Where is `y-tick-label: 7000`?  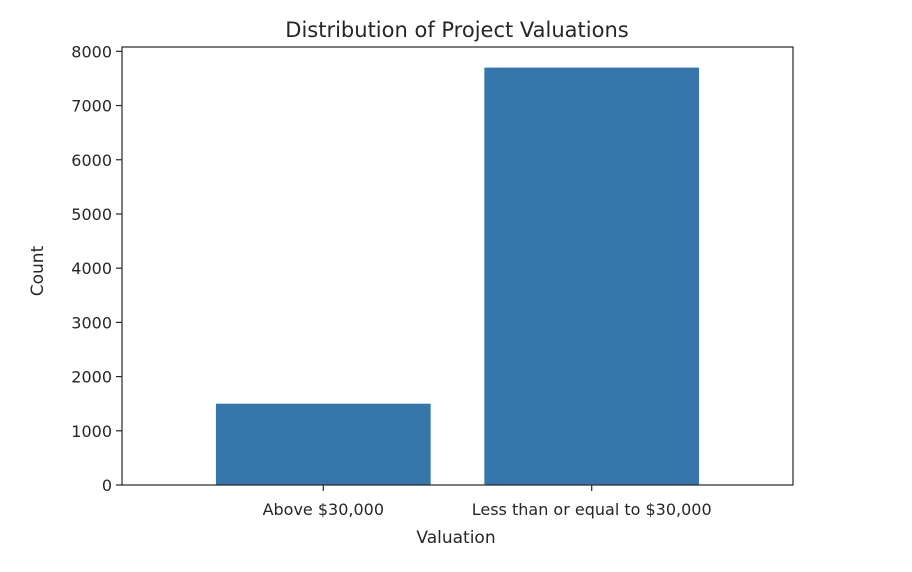
y-tick-label: 7000 is located at coordinates (91, 106).